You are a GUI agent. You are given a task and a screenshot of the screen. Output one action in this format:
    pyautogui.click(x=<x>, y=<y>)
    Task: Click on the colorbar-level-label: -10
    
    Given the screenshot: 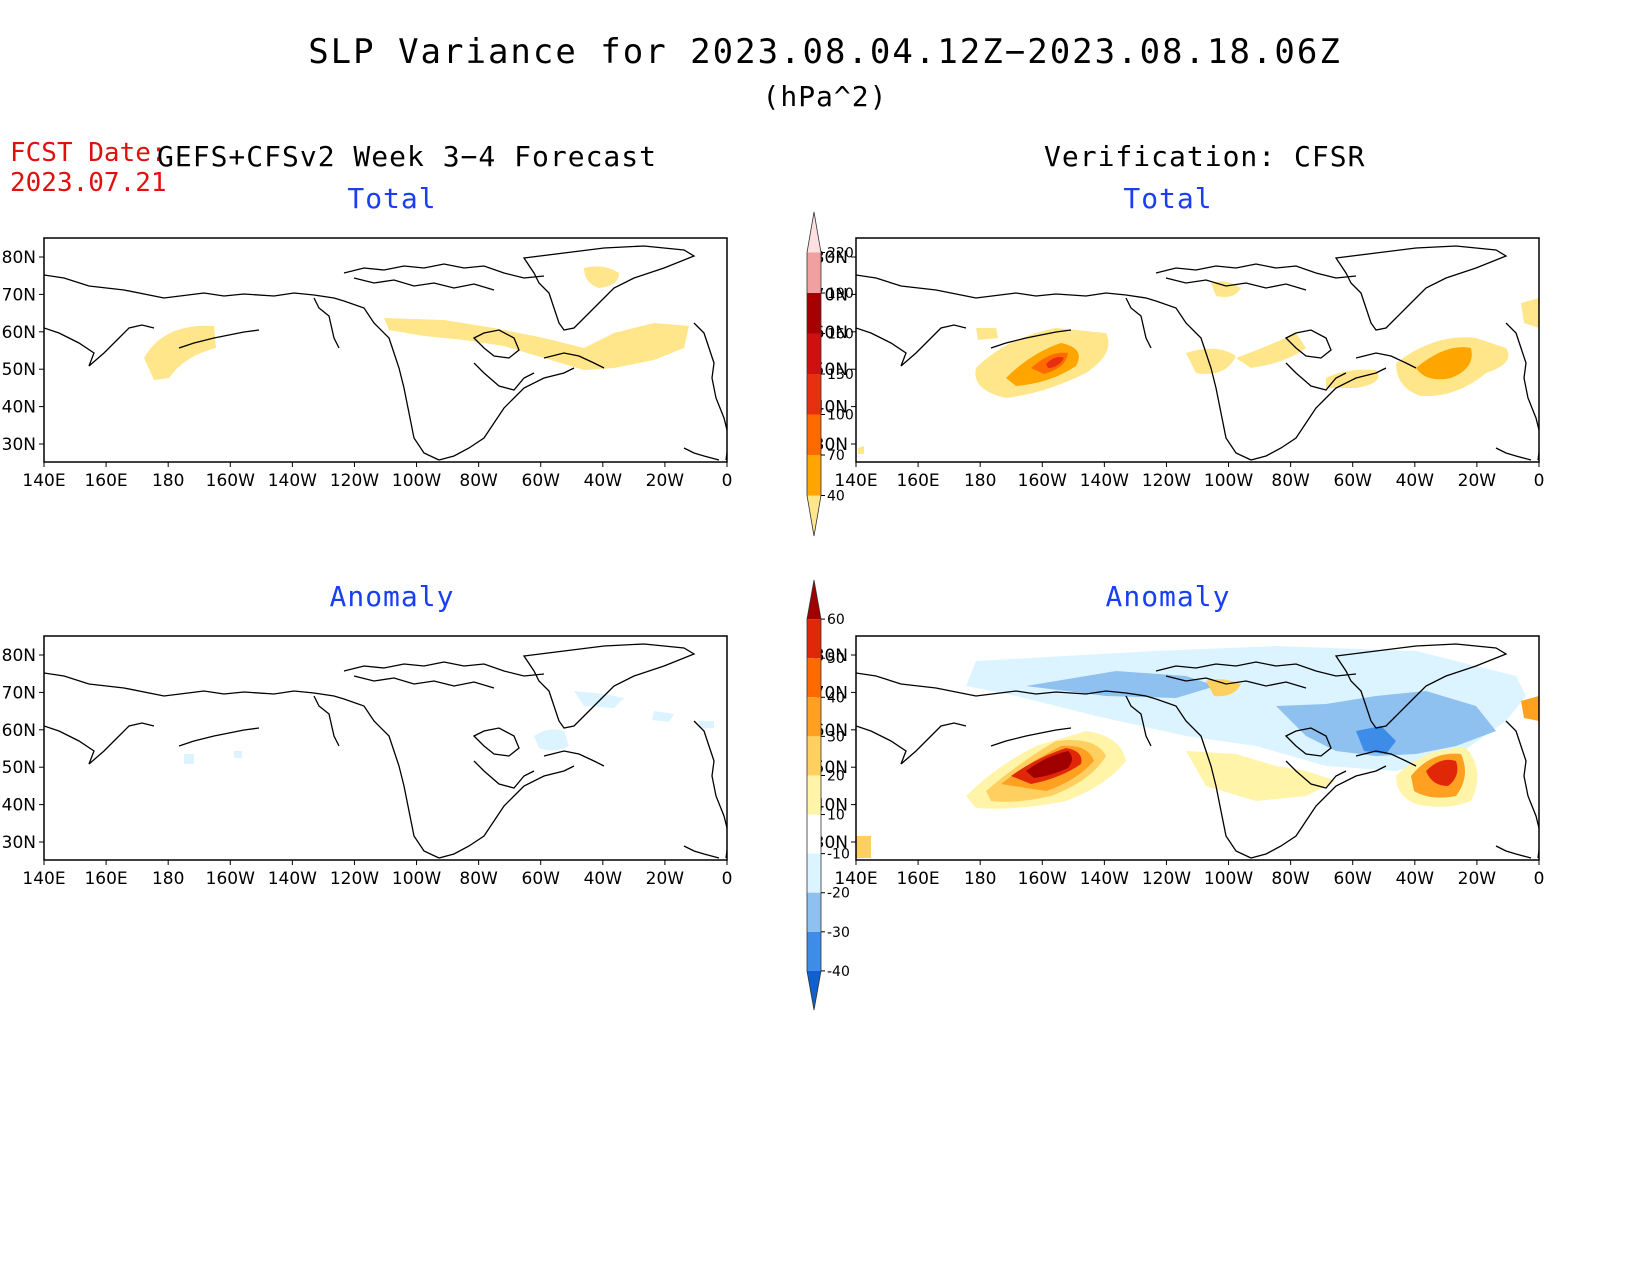 What is the action you would take?
    pyautogui.click(x=838, y=855)
    